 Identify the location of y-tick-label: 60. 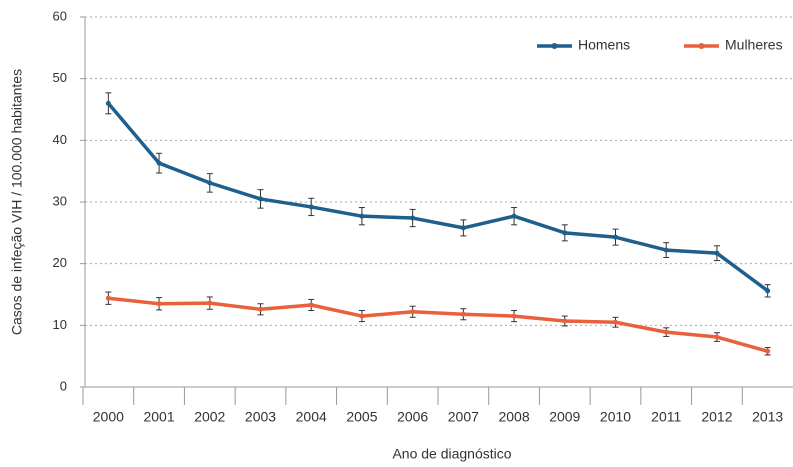
(60, 15).